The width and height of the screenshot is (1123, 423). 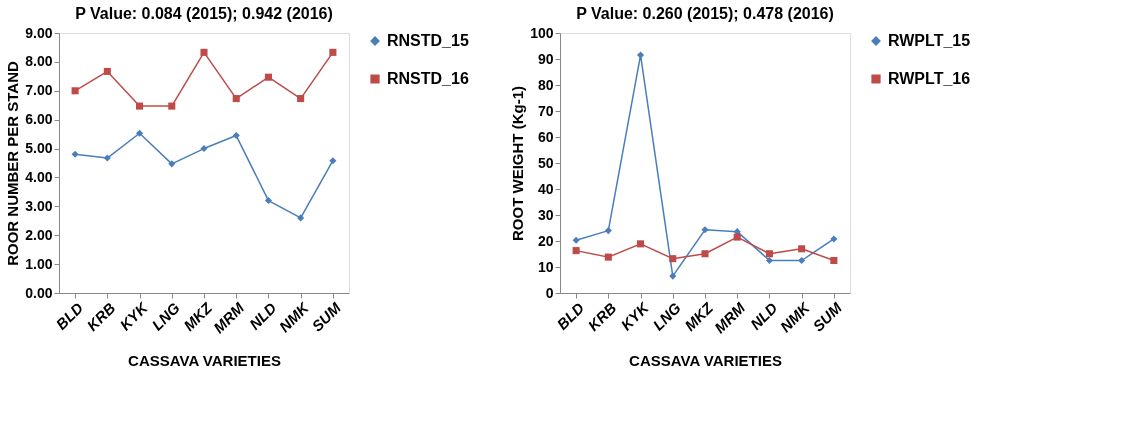 What do you see at coordinates (39, 119) in the screenshot?
I see `y-tick-label: 6.00` at bounding box center [39, 119].